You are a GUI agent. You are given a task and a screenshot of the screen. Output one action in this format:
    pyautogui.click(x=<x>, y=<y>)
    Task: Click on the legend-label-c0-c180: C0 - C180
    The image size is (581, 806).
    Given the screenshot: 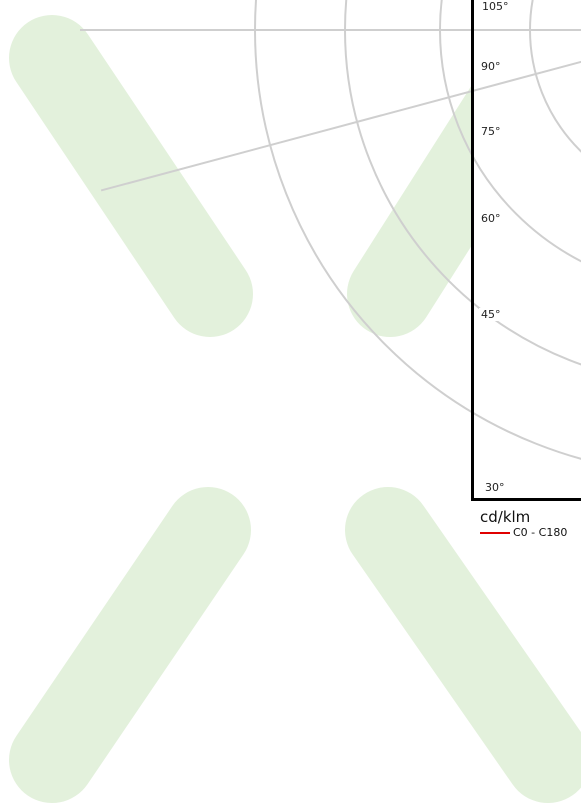 What is the action you would take?
    pyautogui.click(x=540, y=532)
    